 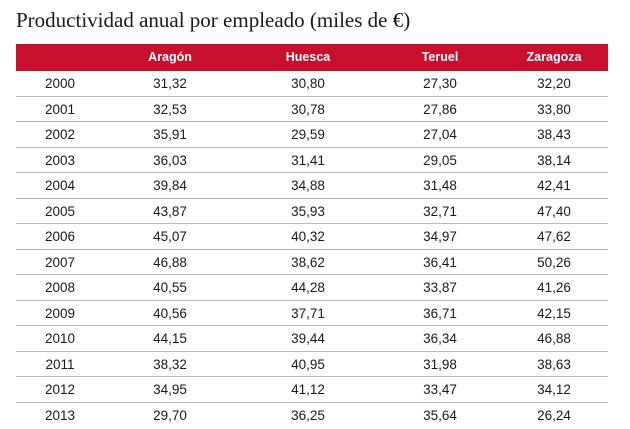 I want to click on cell-teruel: 35,64, so click(x=440, y=415).